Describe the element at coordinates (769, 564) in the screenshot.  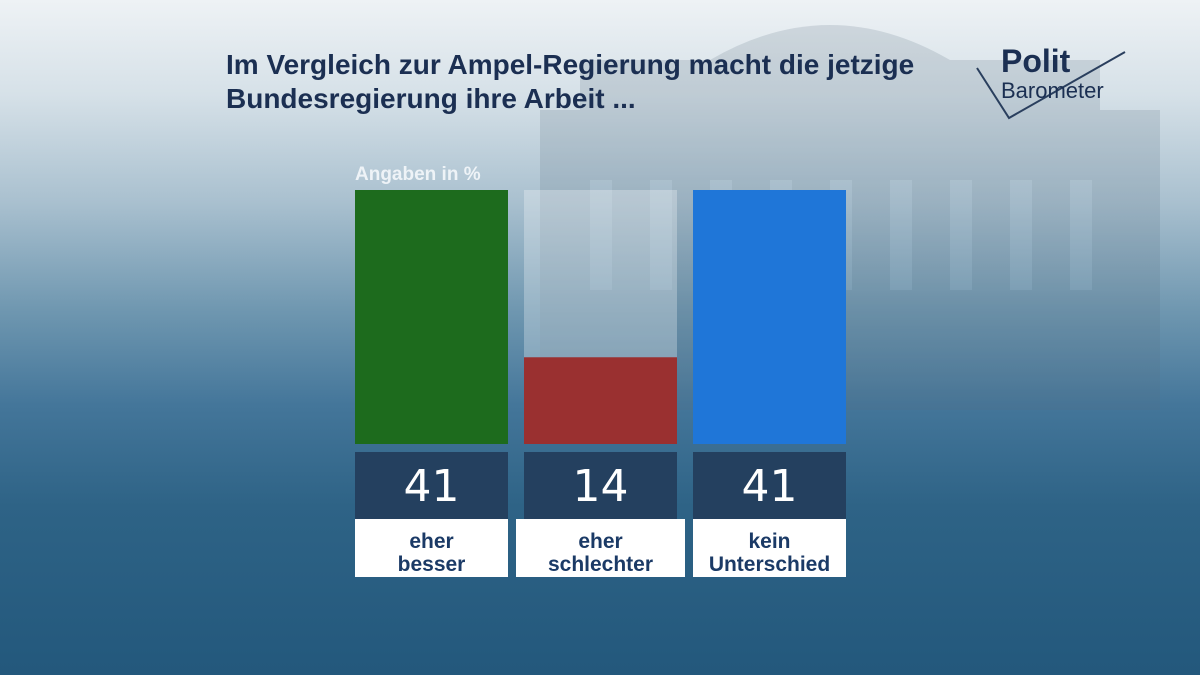
I see `category-label-2-1: Unterschied` at that location.